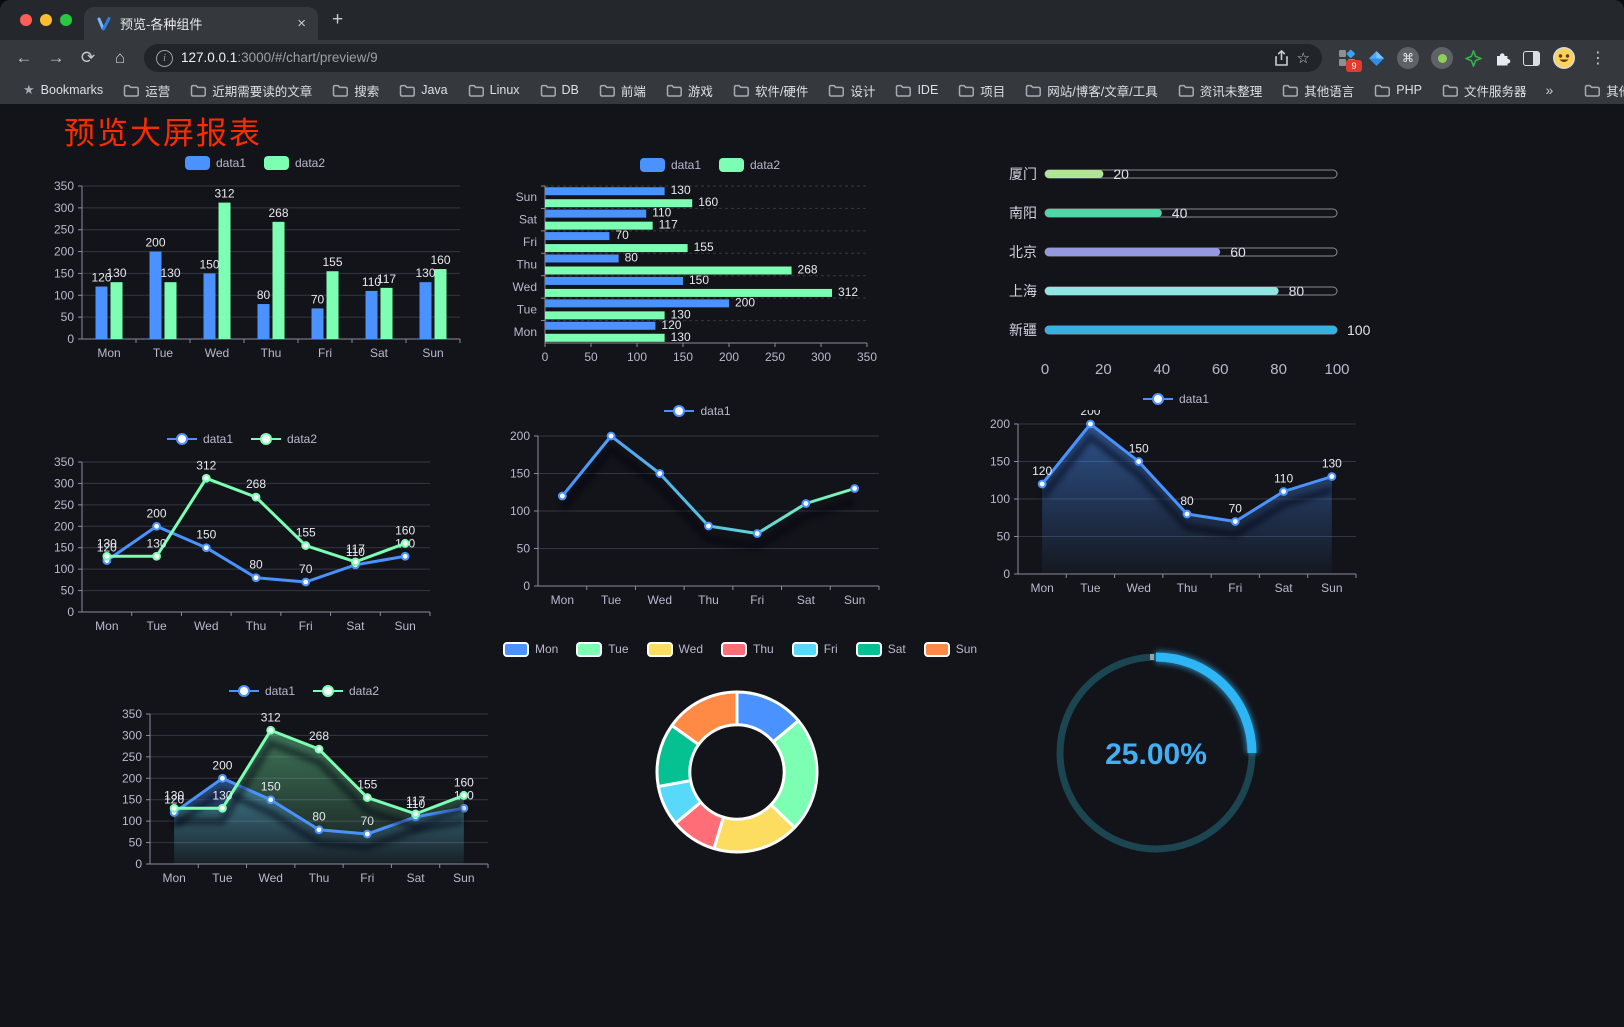 The height and width of the screenshot is (1027, 1624). What do you see at coordinates (120, 57) in the screenshot?
I see `home-button: ⌂` at bounding box center [120, 57].